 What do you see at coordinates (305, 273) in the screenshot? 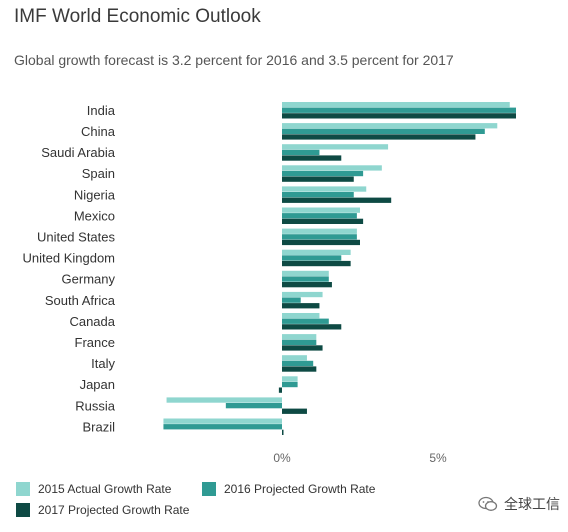
I see `bar-germany-2015` at bounding box center [305, 273].